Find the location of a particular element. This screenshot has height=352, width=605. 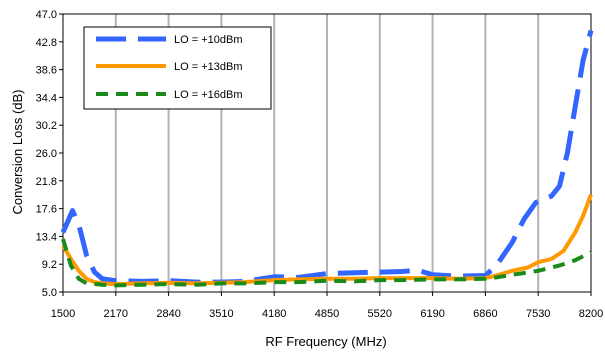

legend-label-lo-16: LO = +16dBm is located at coordinates (208, 95).